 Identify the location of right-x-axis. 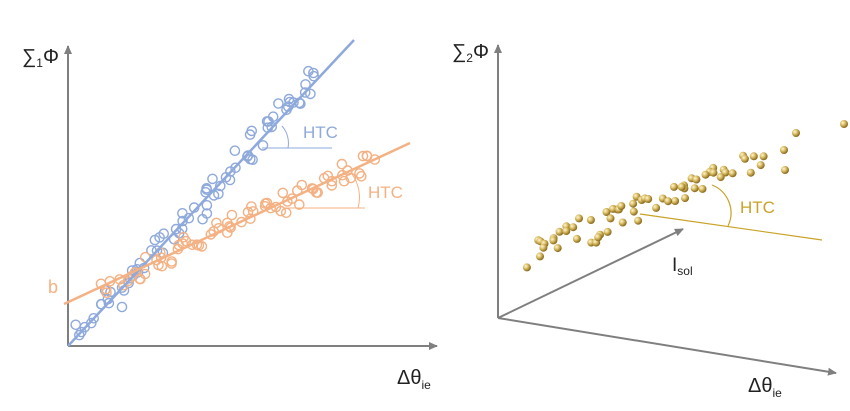
(667, 346).